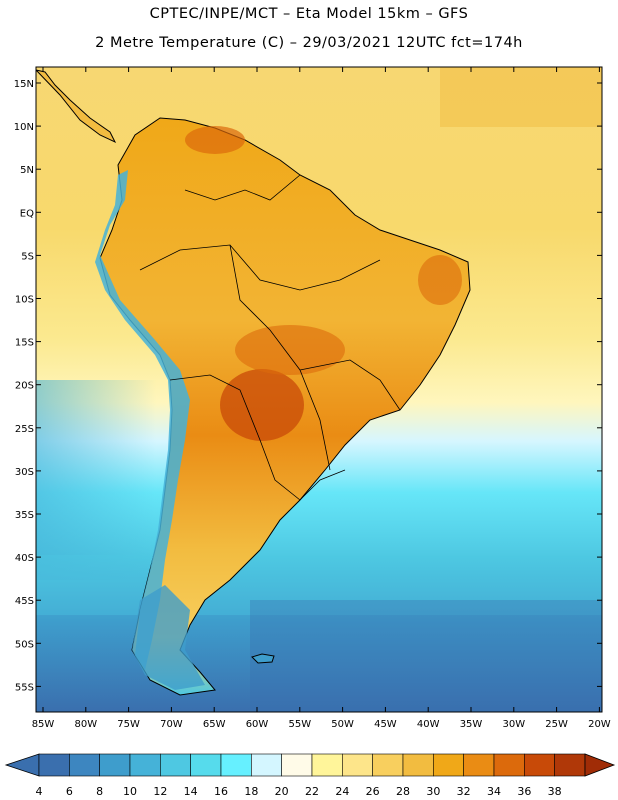 The width and height of the screenshot is (618, 800). I want to click on colorbar-tick-label: 24, so click(342, 791).